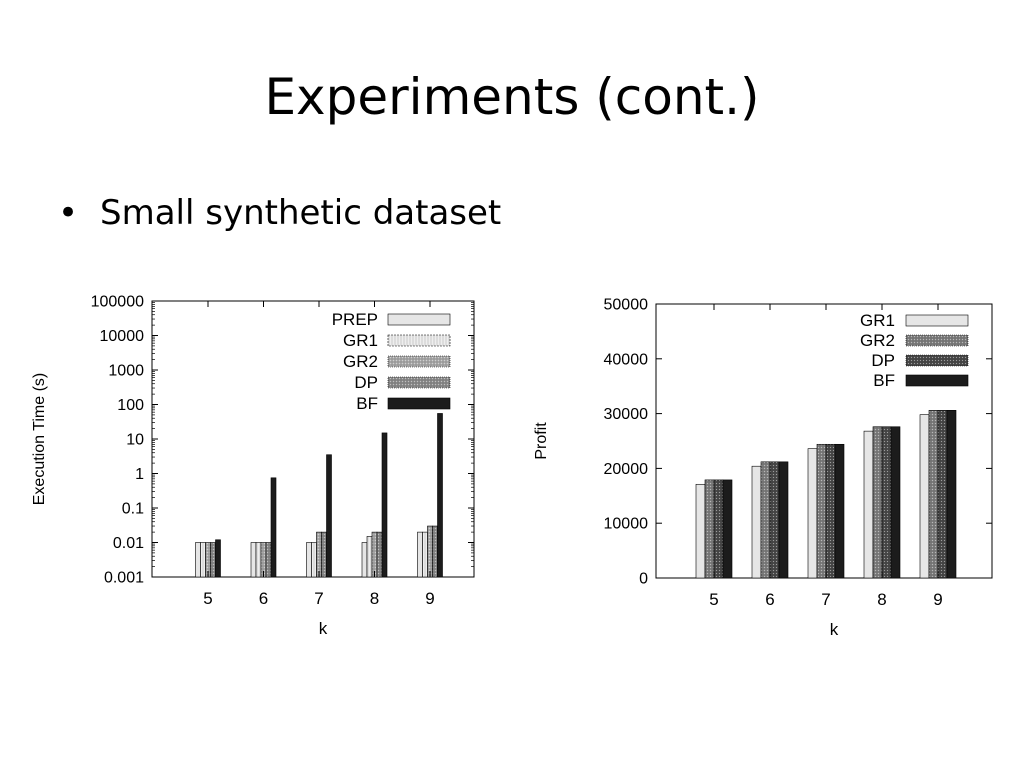  I want to click on y-tick-label: 20000, so click(626, 469).